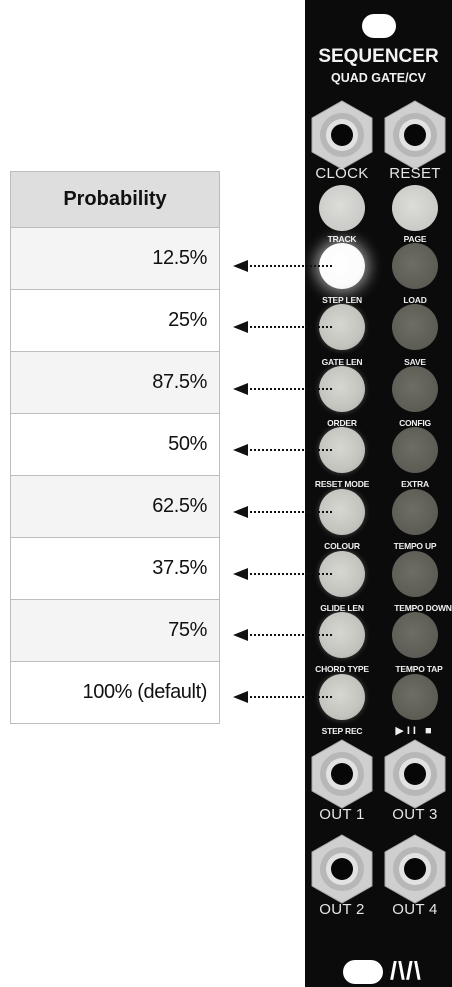 The image size is (452, 987). What do you see at coordinates (406, 971) in the screenshot?
I see `brand-logo: /\/\` at bounding box center [406, 971].